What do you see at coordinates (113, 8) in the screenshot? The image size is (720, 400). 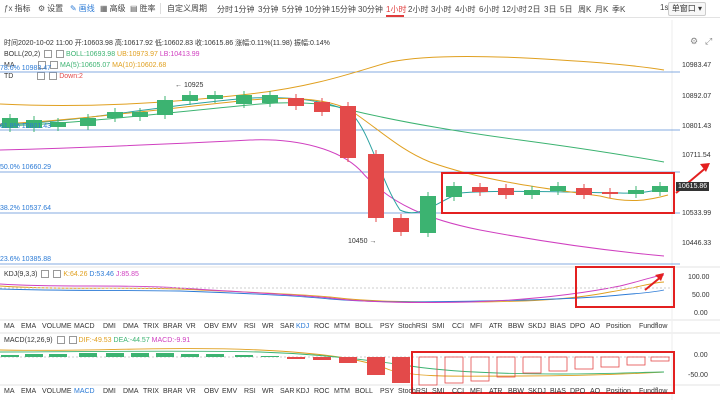 I see `advanced-button: ▦ 高级` at bounding box center [113, 8].